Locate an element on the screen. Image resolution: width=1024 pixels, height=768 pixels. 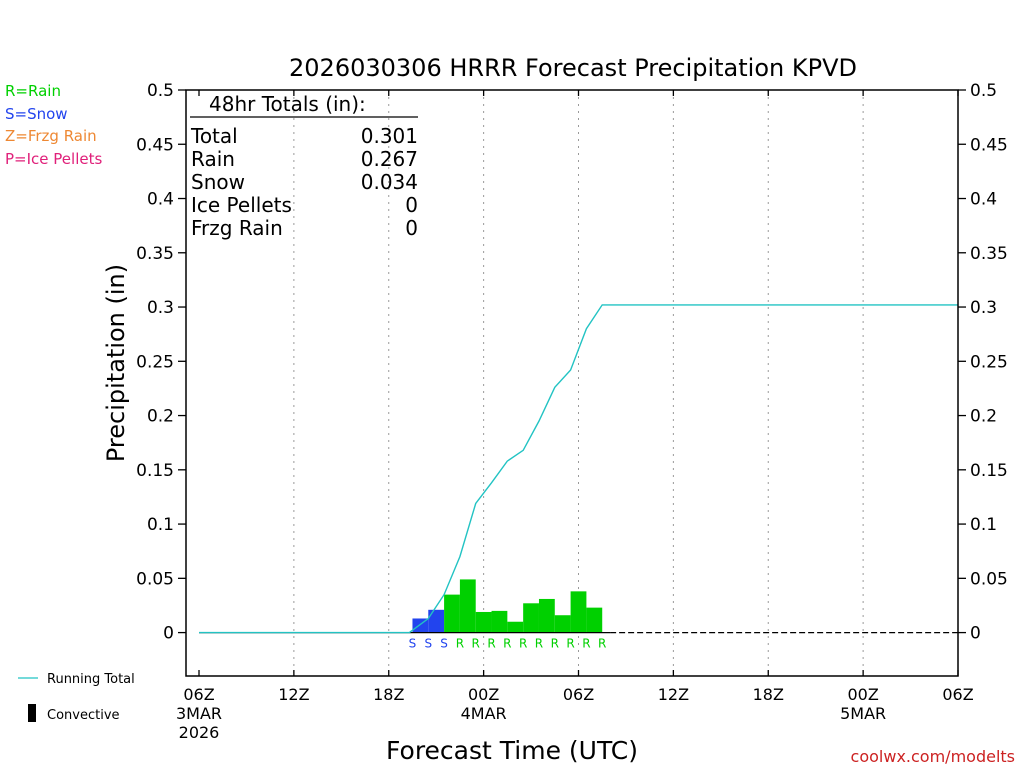
legend-frzg-rain: Z=Frzg Rain is located at coordinates (51, 136).